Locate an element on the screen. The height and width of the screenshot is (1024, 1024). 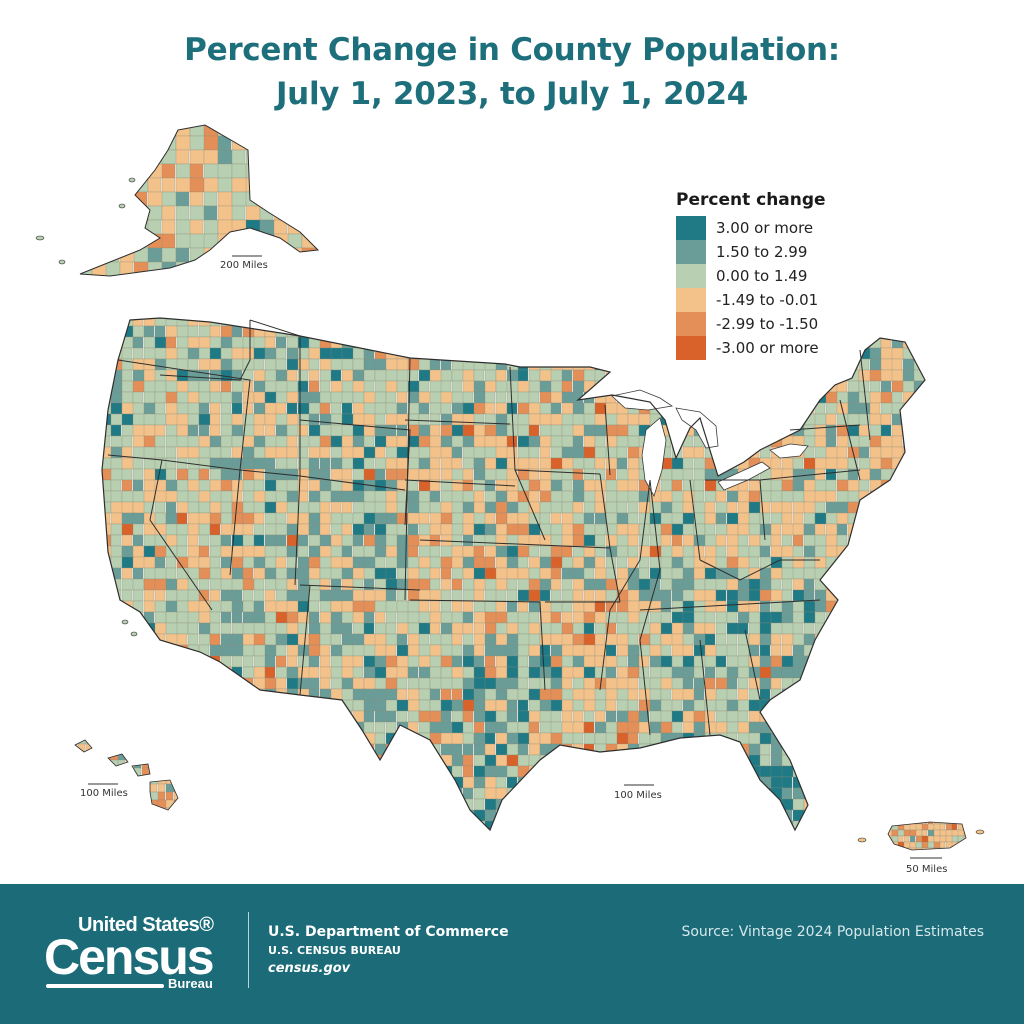
website-link: census.gov is located at coordinates (309, 968).